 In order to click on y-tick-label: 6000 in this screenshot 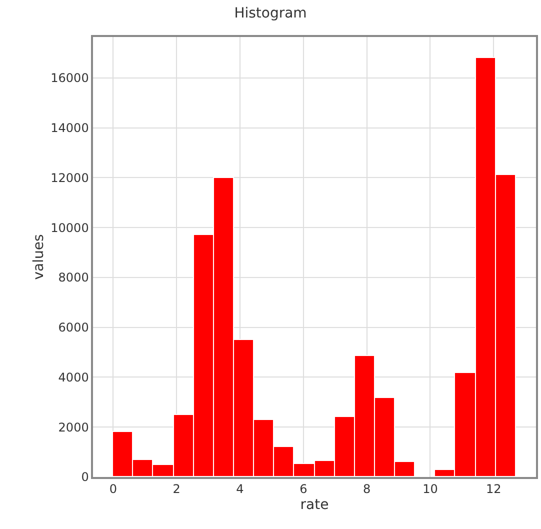, I will do `click(73, 327)`.